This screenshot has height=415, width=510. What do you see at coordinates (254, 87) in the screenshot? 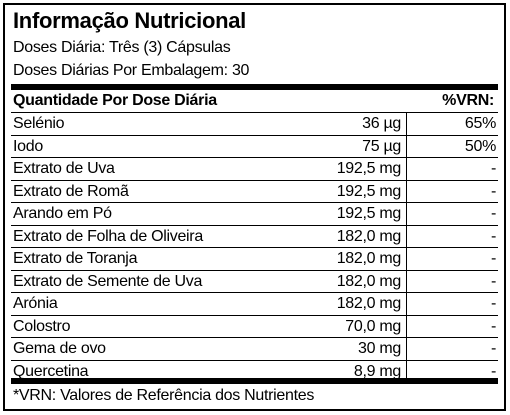
I see `top-thick-divider` at bounding box center [254, 87].